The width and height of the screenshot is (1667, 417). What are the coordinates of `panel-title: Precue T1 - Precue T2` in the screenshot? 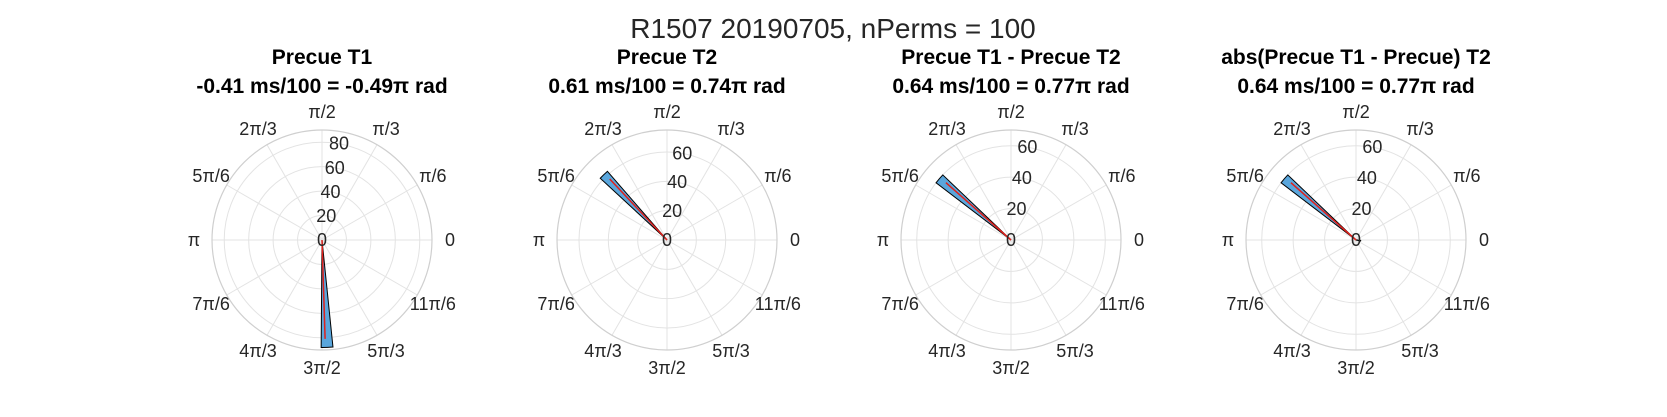 It's located at (1010, 57).